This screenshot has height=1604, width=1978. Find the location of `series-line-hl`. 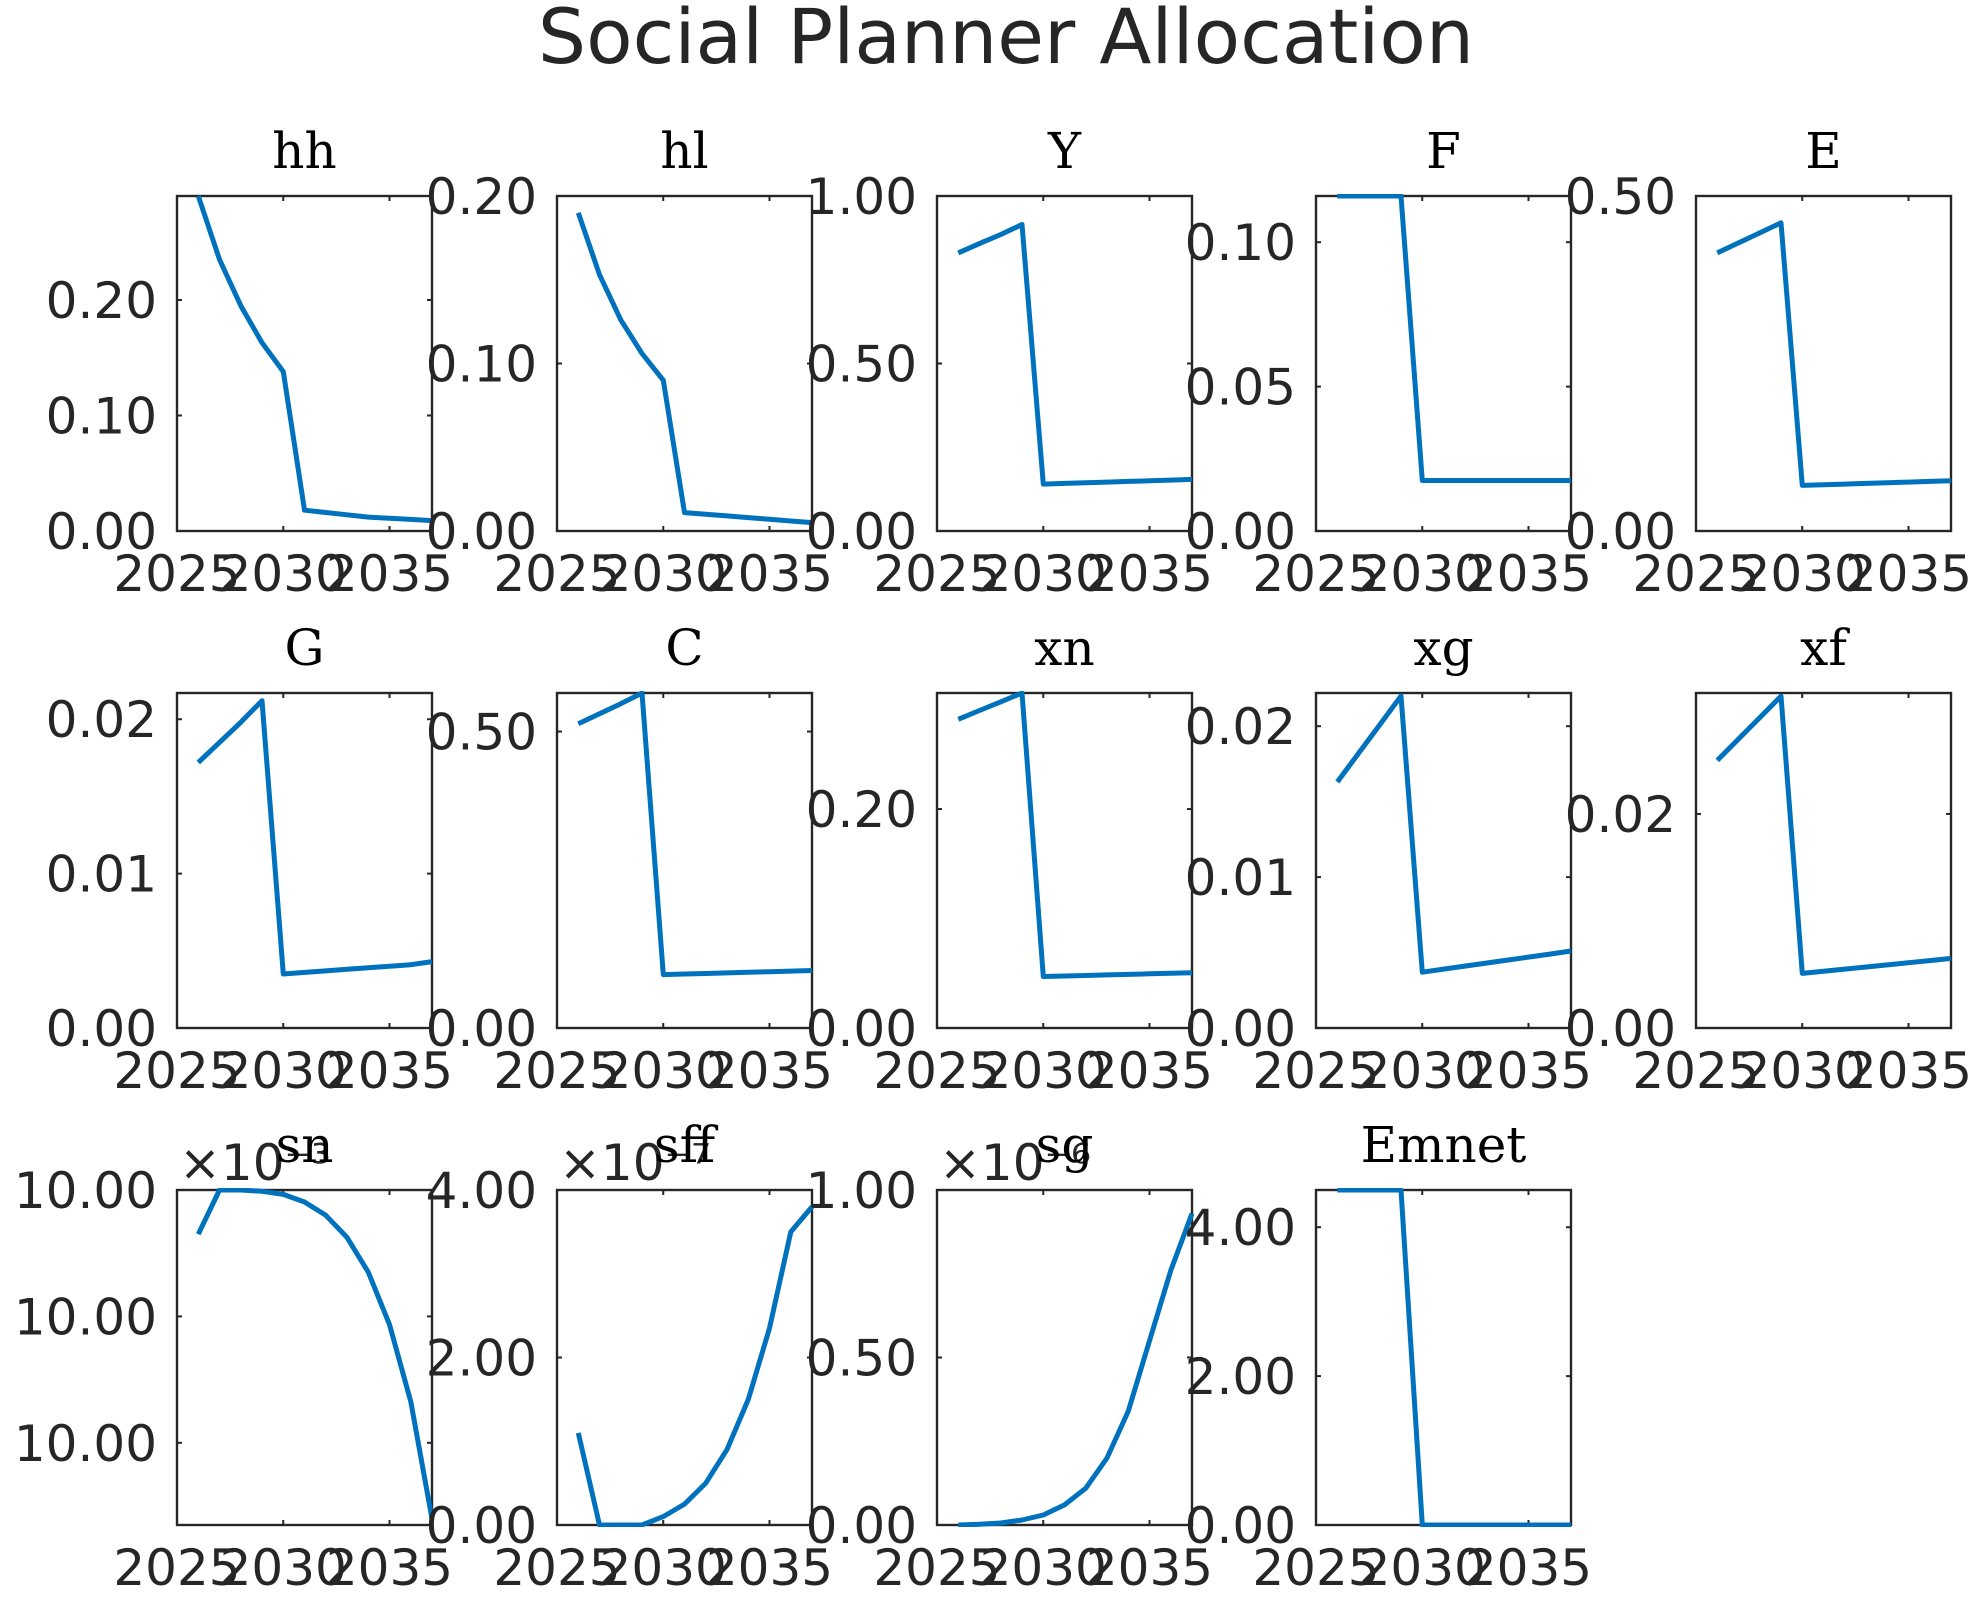

series-line-hl is located at coordinates (694, 368).